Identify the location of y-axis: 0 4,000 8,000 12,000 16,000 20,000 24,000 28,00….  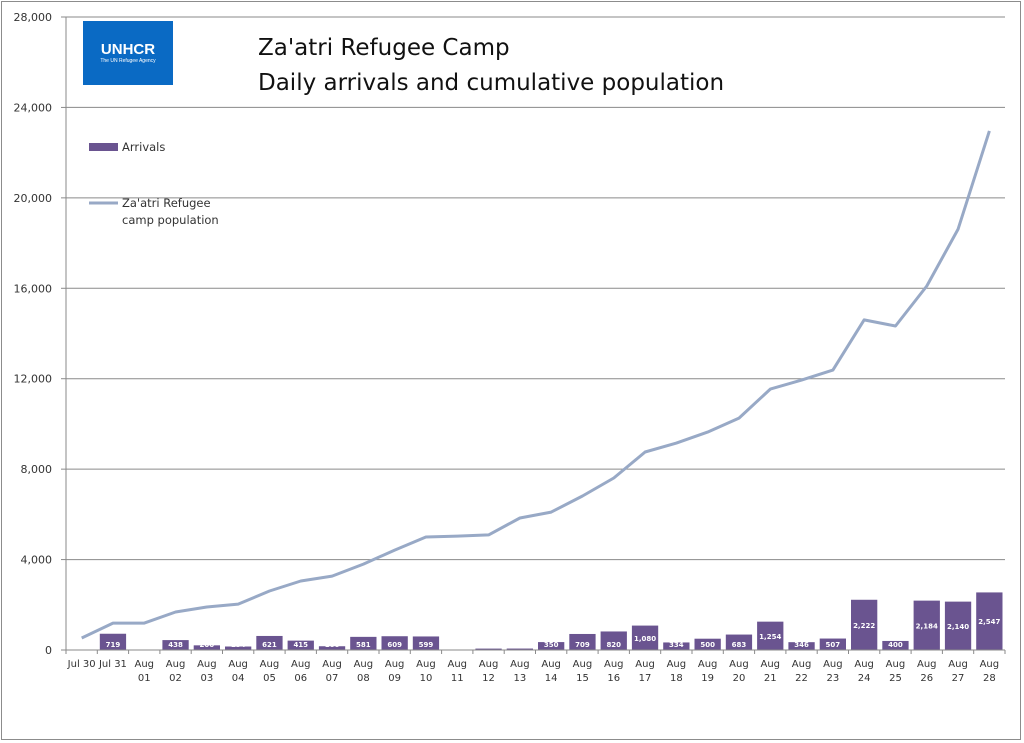
(40, 334).